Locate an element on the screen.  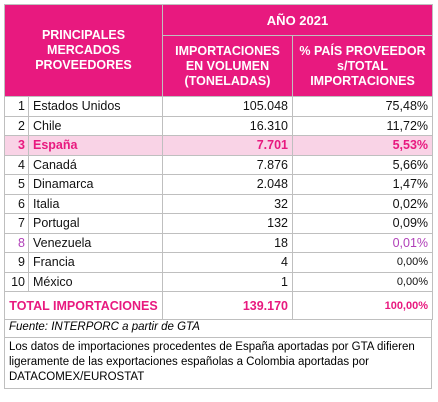
data-row: 9 Francia 4 0,00% is located at coordinates (219, 262).